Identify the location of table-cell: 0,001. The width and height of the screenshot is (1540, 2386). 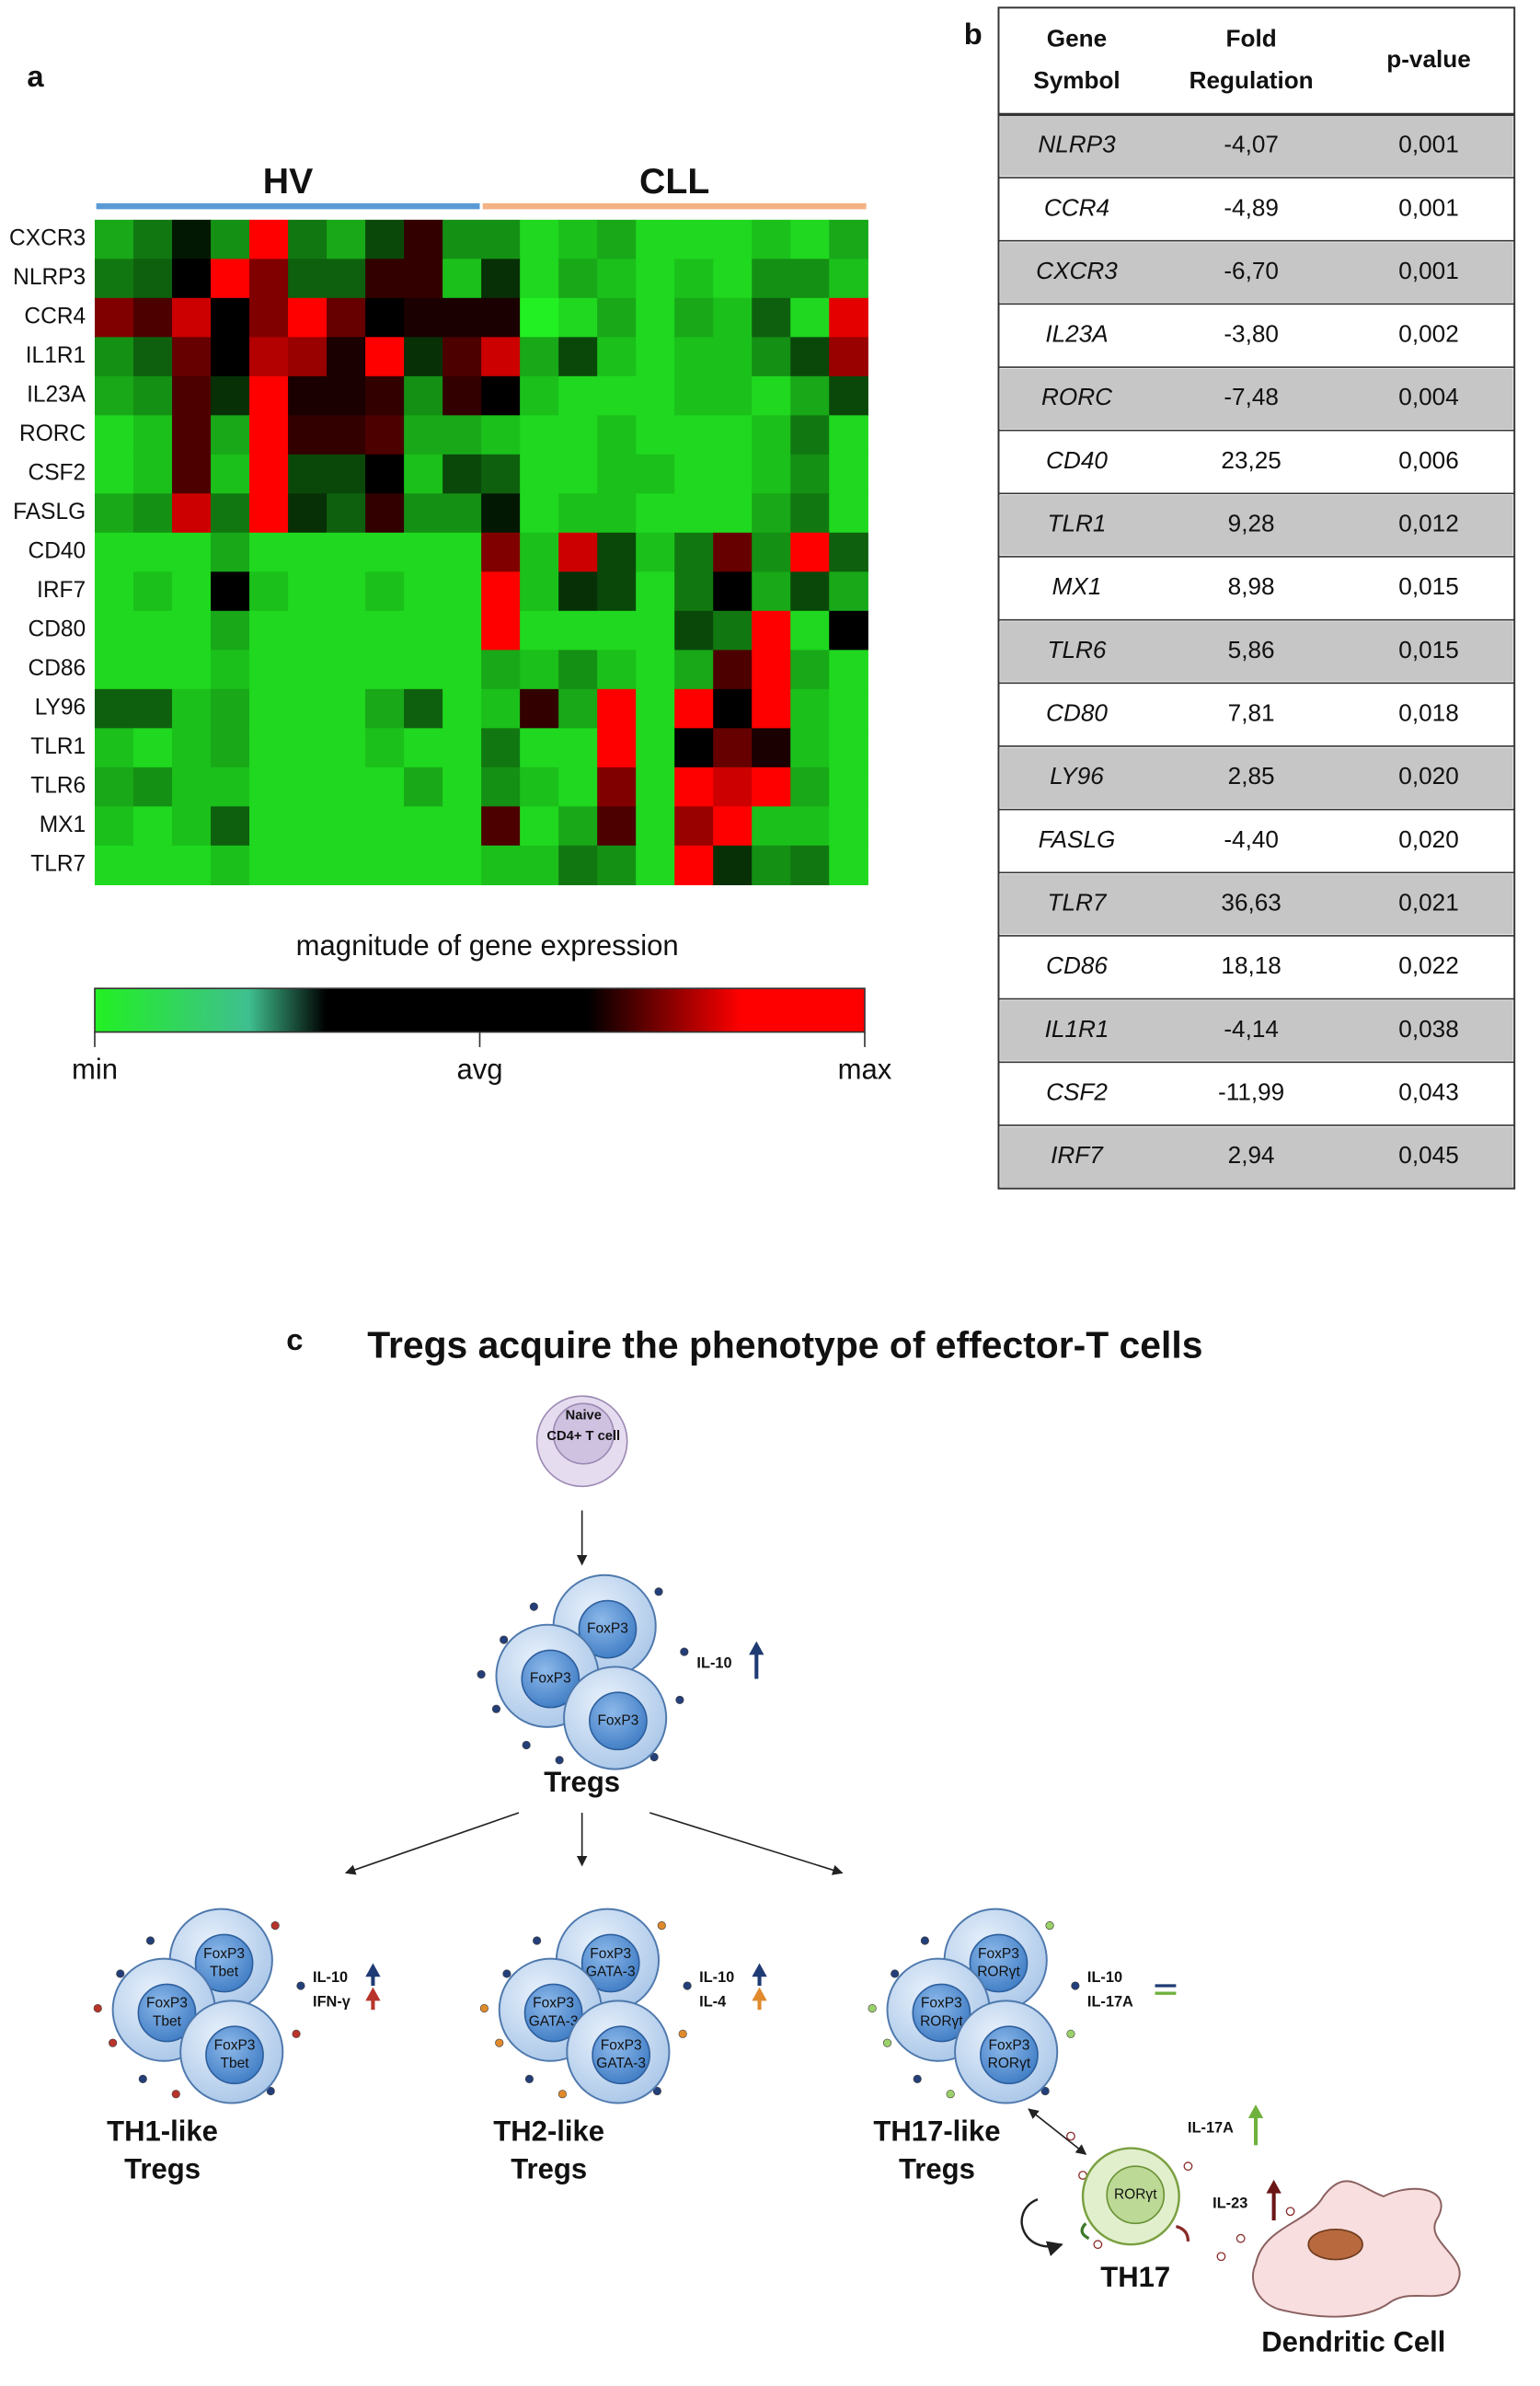
(1428, 207).